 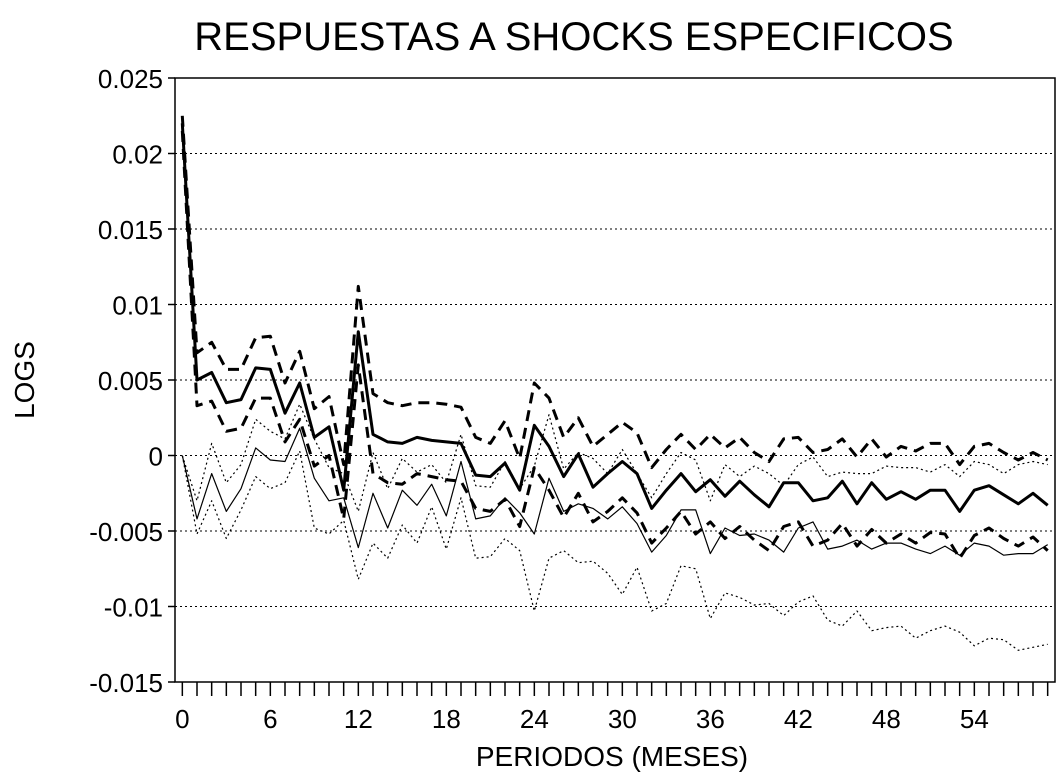 What do you see at coordinates (446, 719) in the screenshot?
I see `x-tick-label: 18` at bounding box center [446, 719].